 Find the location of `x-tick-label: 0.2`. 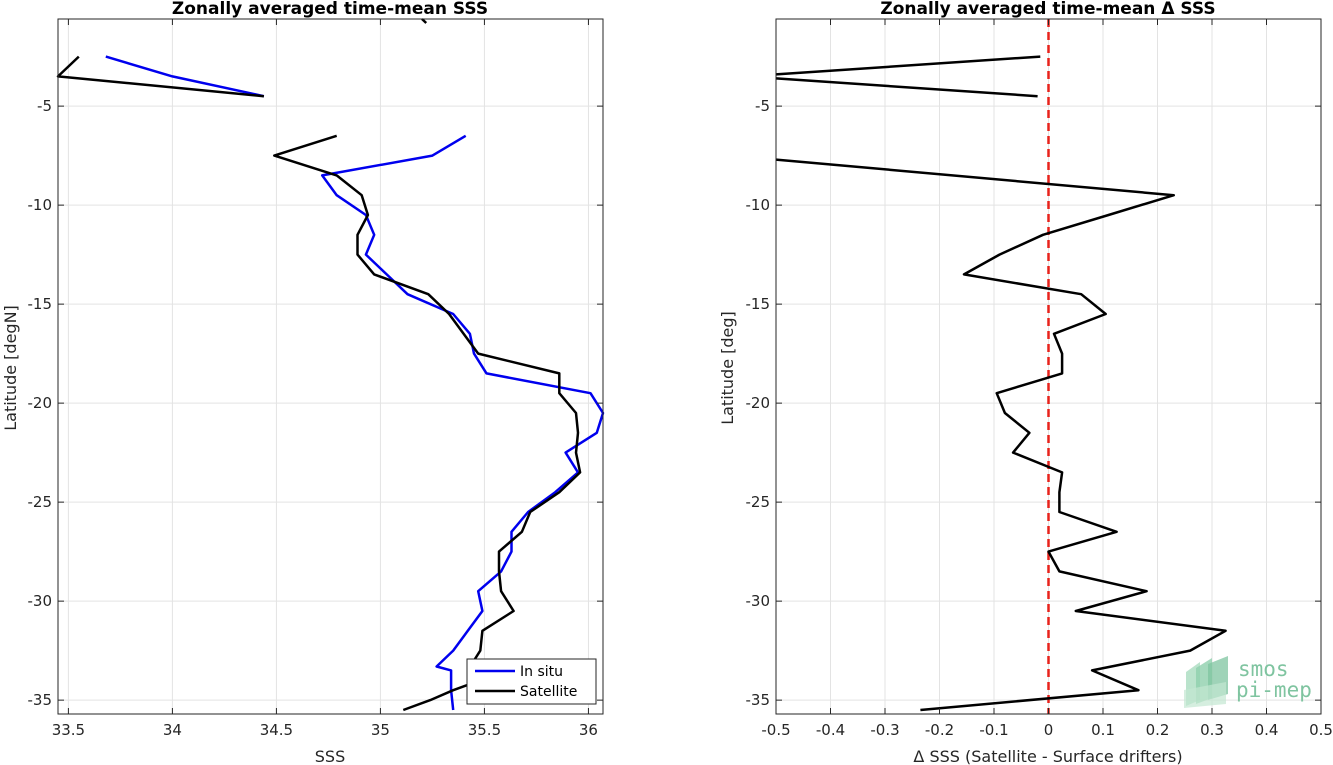

x-tick-label: 0.2 is located at coordinates (1158, 730).